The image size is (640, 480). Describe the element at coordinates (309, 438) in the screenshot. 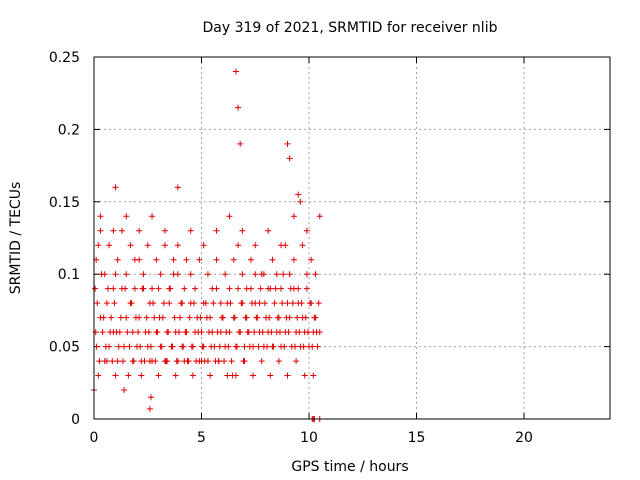

I see `x-tick-label: 10` at that location.